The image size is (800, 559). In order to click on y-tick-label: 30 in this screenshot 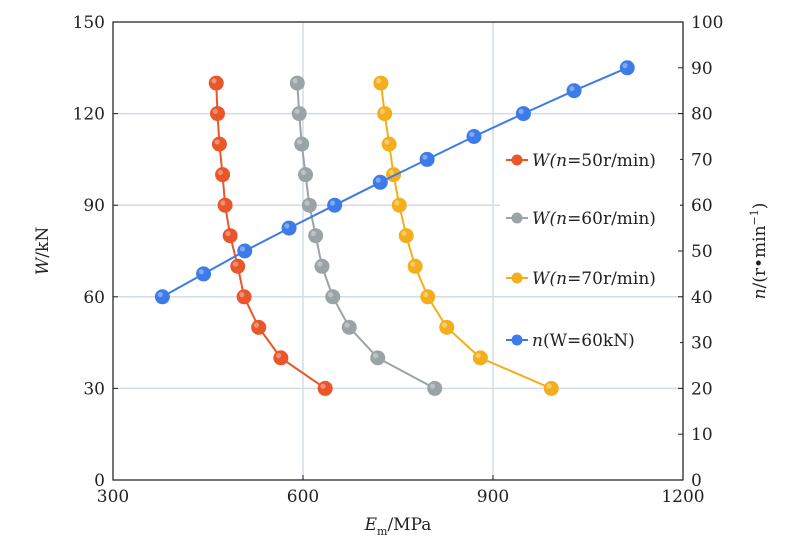, I will do `click(94, 389)`.